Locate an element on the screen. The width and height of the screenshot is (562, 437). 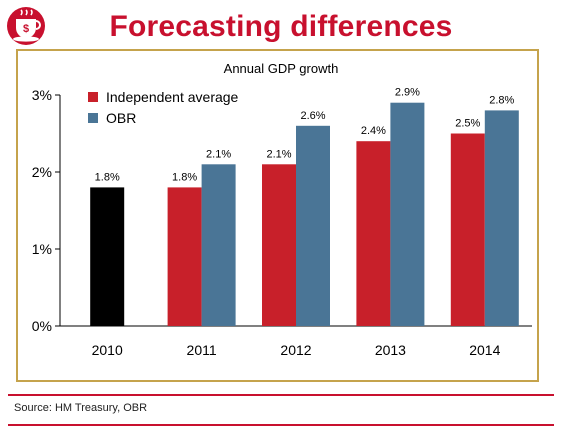
data-label: 2.6% is located at coordinates (312, 116).